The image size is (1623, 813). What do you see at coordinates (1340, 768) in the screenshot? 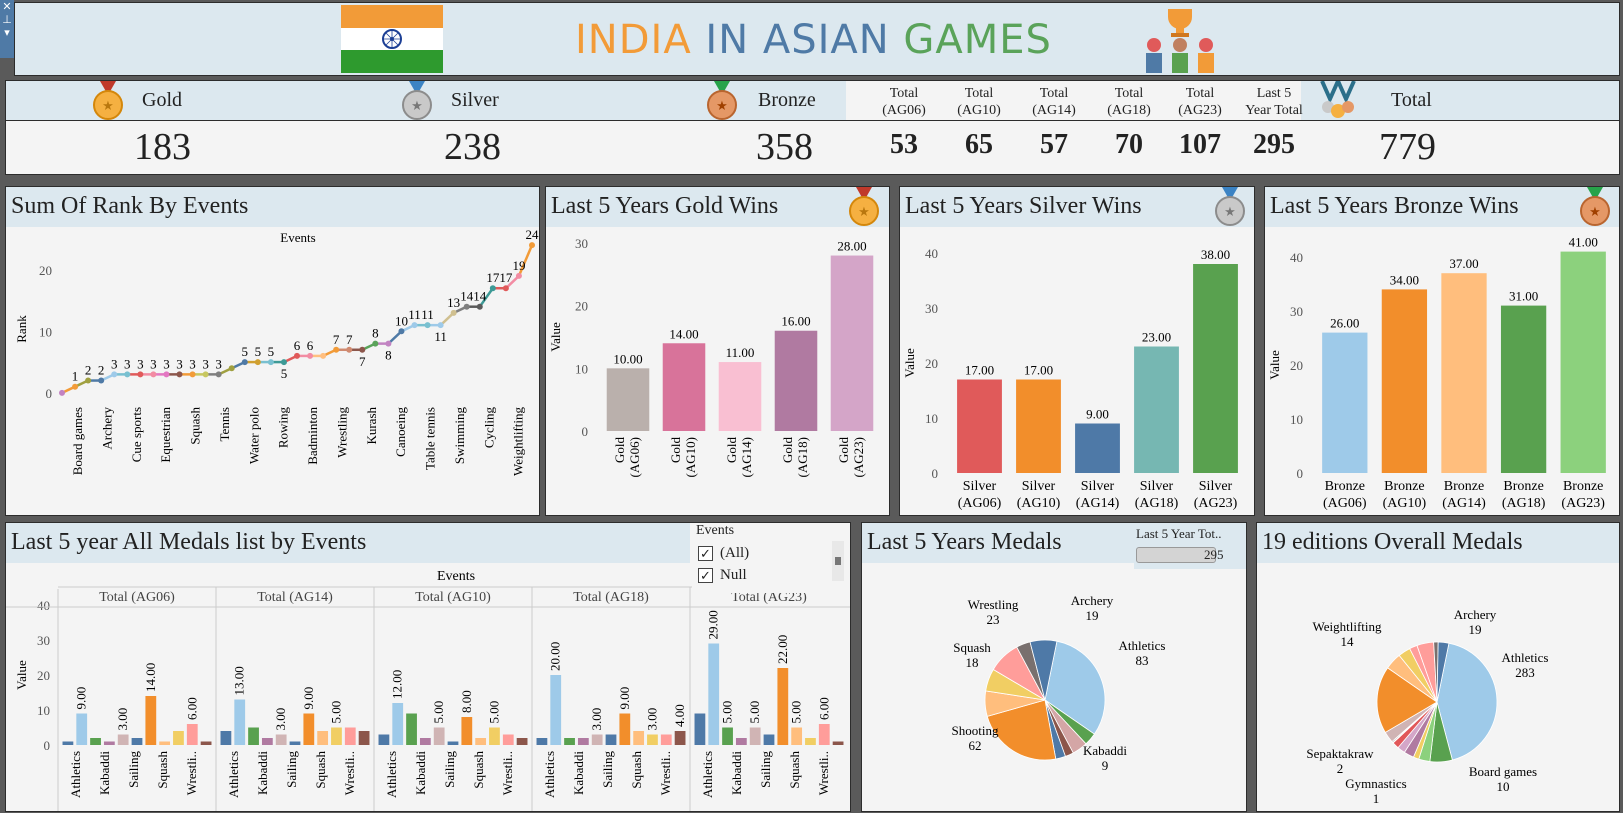
I see `pie-slice-value: 2` at bounding box center [1340, 768].